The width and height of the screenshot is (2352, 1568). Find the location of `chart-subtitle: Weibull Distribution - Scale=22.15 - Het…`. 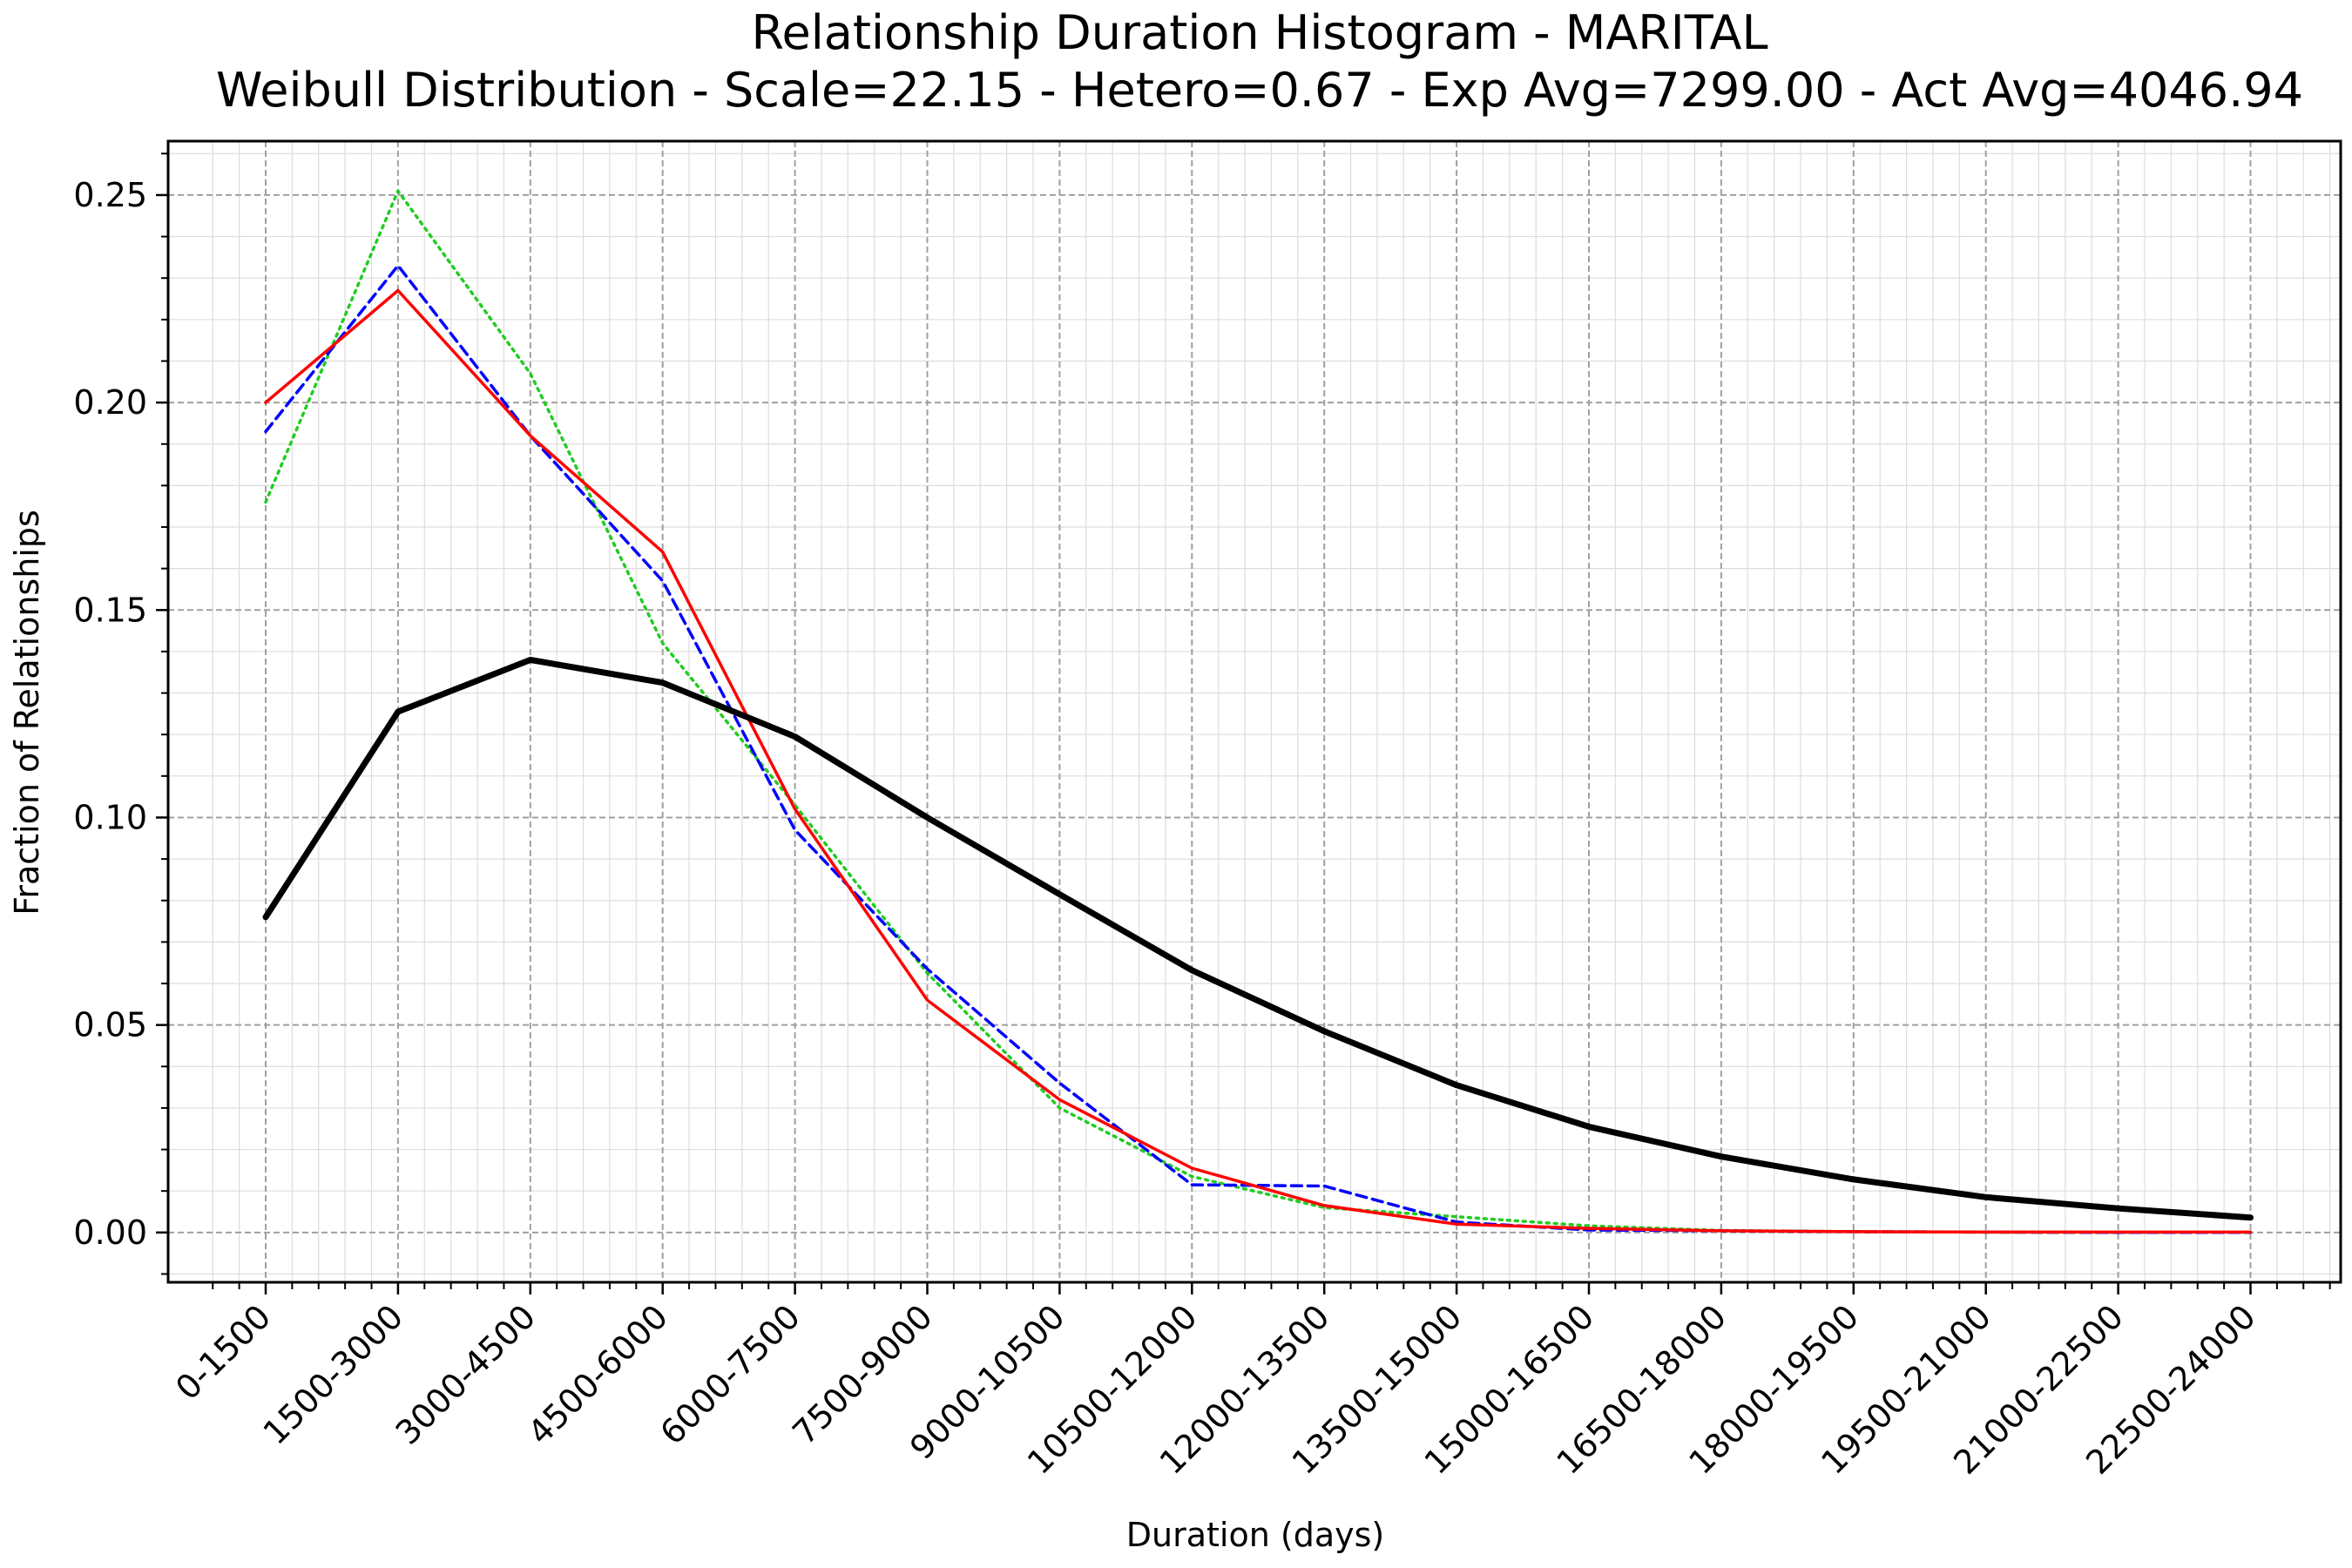

chart-subtitle: Weibull Distribution - Scale=22.15 - Het… is located at coordinates (1260, 90).